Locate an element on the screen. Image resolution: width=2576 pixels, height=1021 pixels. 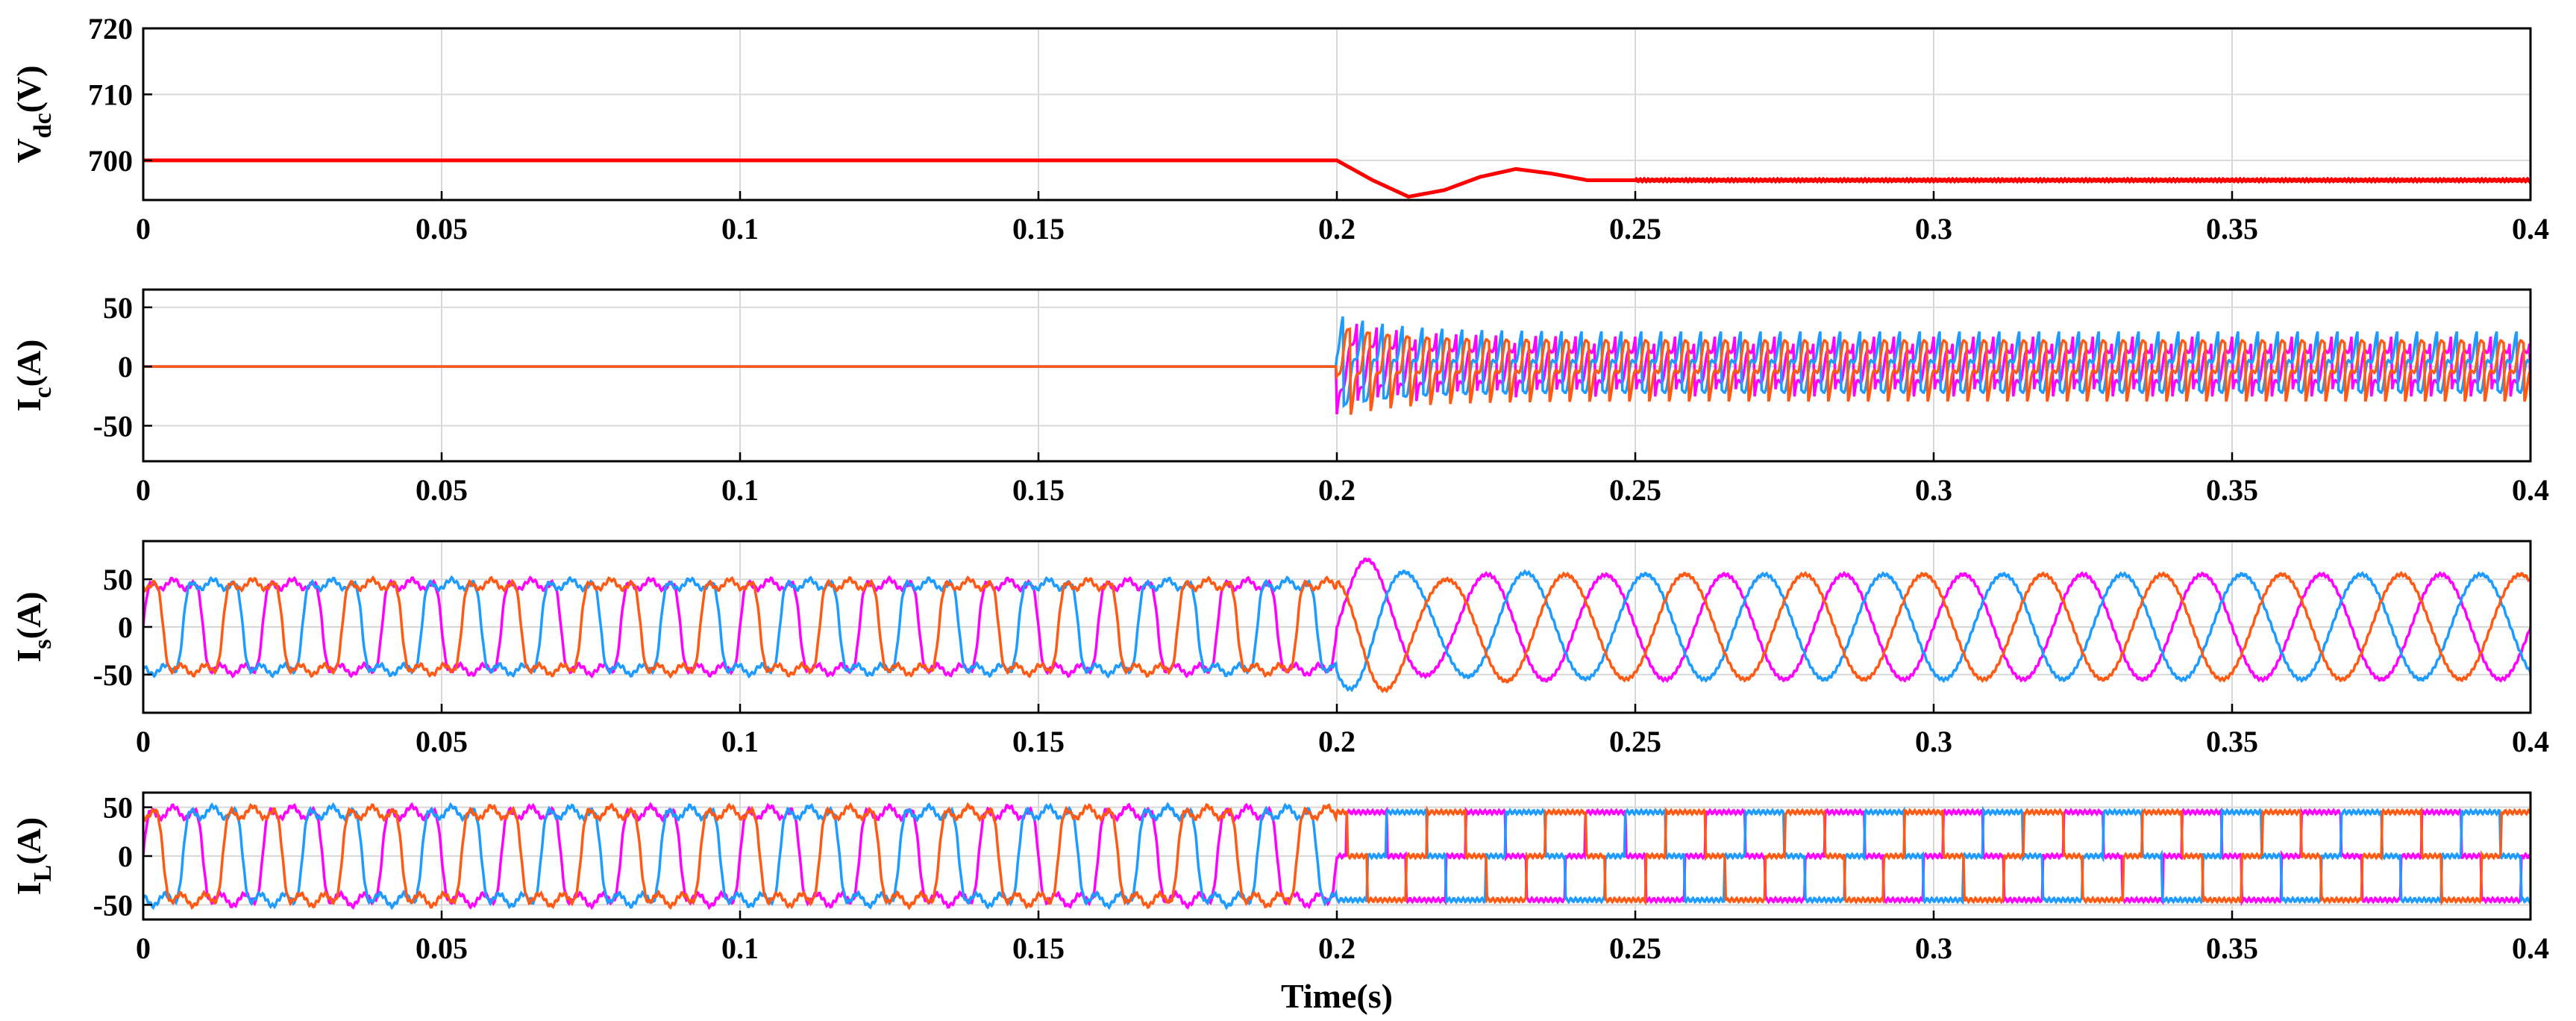
y-axis-title: Vdc(V) is located at coordinates (33, 114).